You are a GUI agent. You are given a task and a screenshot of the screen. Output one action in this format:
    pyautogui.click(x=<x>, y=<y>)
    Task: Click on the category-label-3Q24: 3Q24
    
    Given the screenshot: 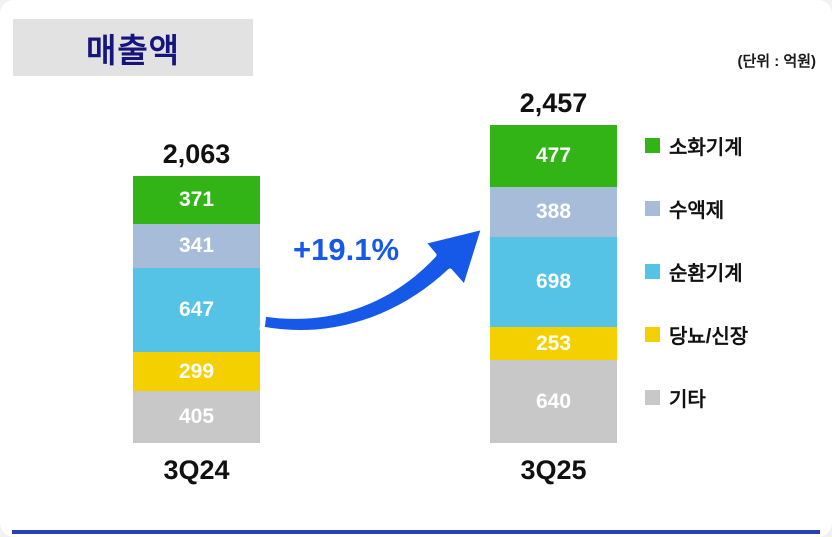 What is the action you would take?
    pyautogui.click(x=196, y=470)
    